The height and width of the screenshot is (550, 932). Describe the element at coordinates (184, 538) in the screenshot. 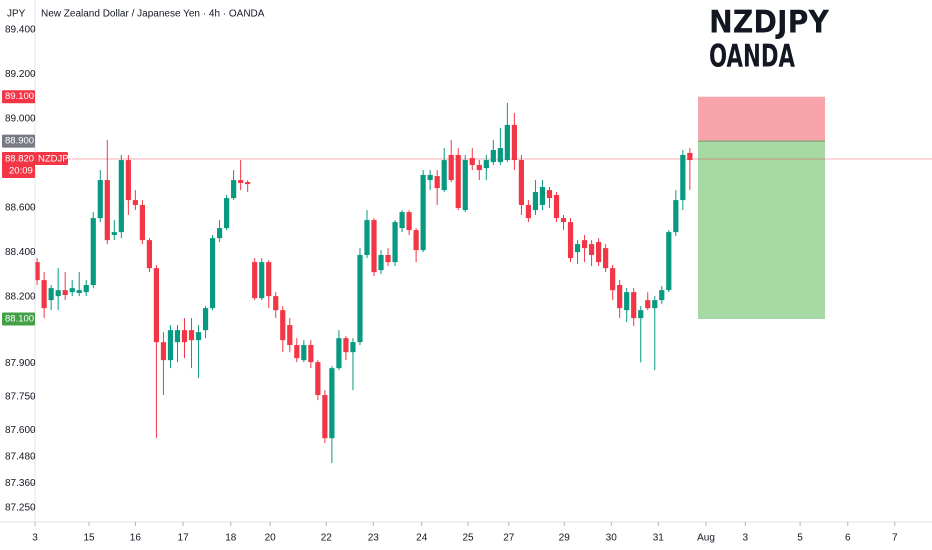

I see `x-tick-label: 17` at that location.